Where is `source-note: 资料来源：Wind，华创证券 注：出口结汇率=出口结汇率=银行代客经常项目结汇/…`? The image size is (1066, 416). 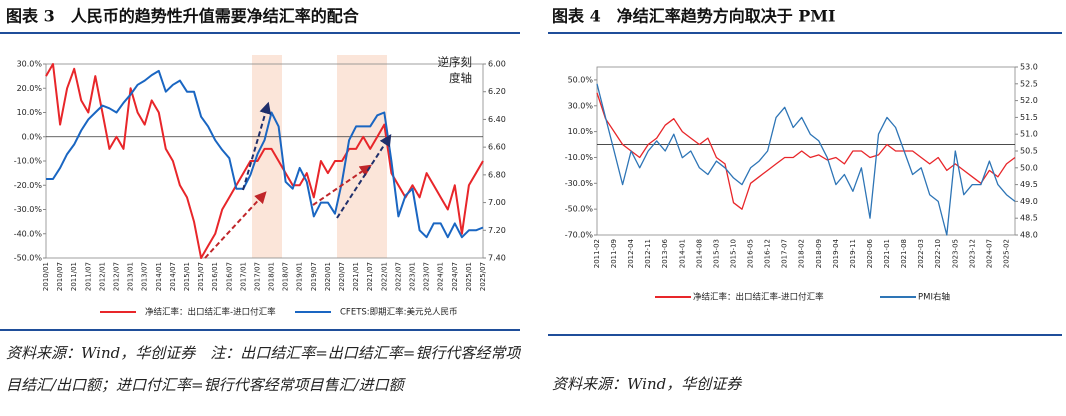 source-note: 资料来源：Wind，华创证券 注：出口结汇率=出口结汇率=银行代客经常项目结汇/… is located at coordinates (263, 369).